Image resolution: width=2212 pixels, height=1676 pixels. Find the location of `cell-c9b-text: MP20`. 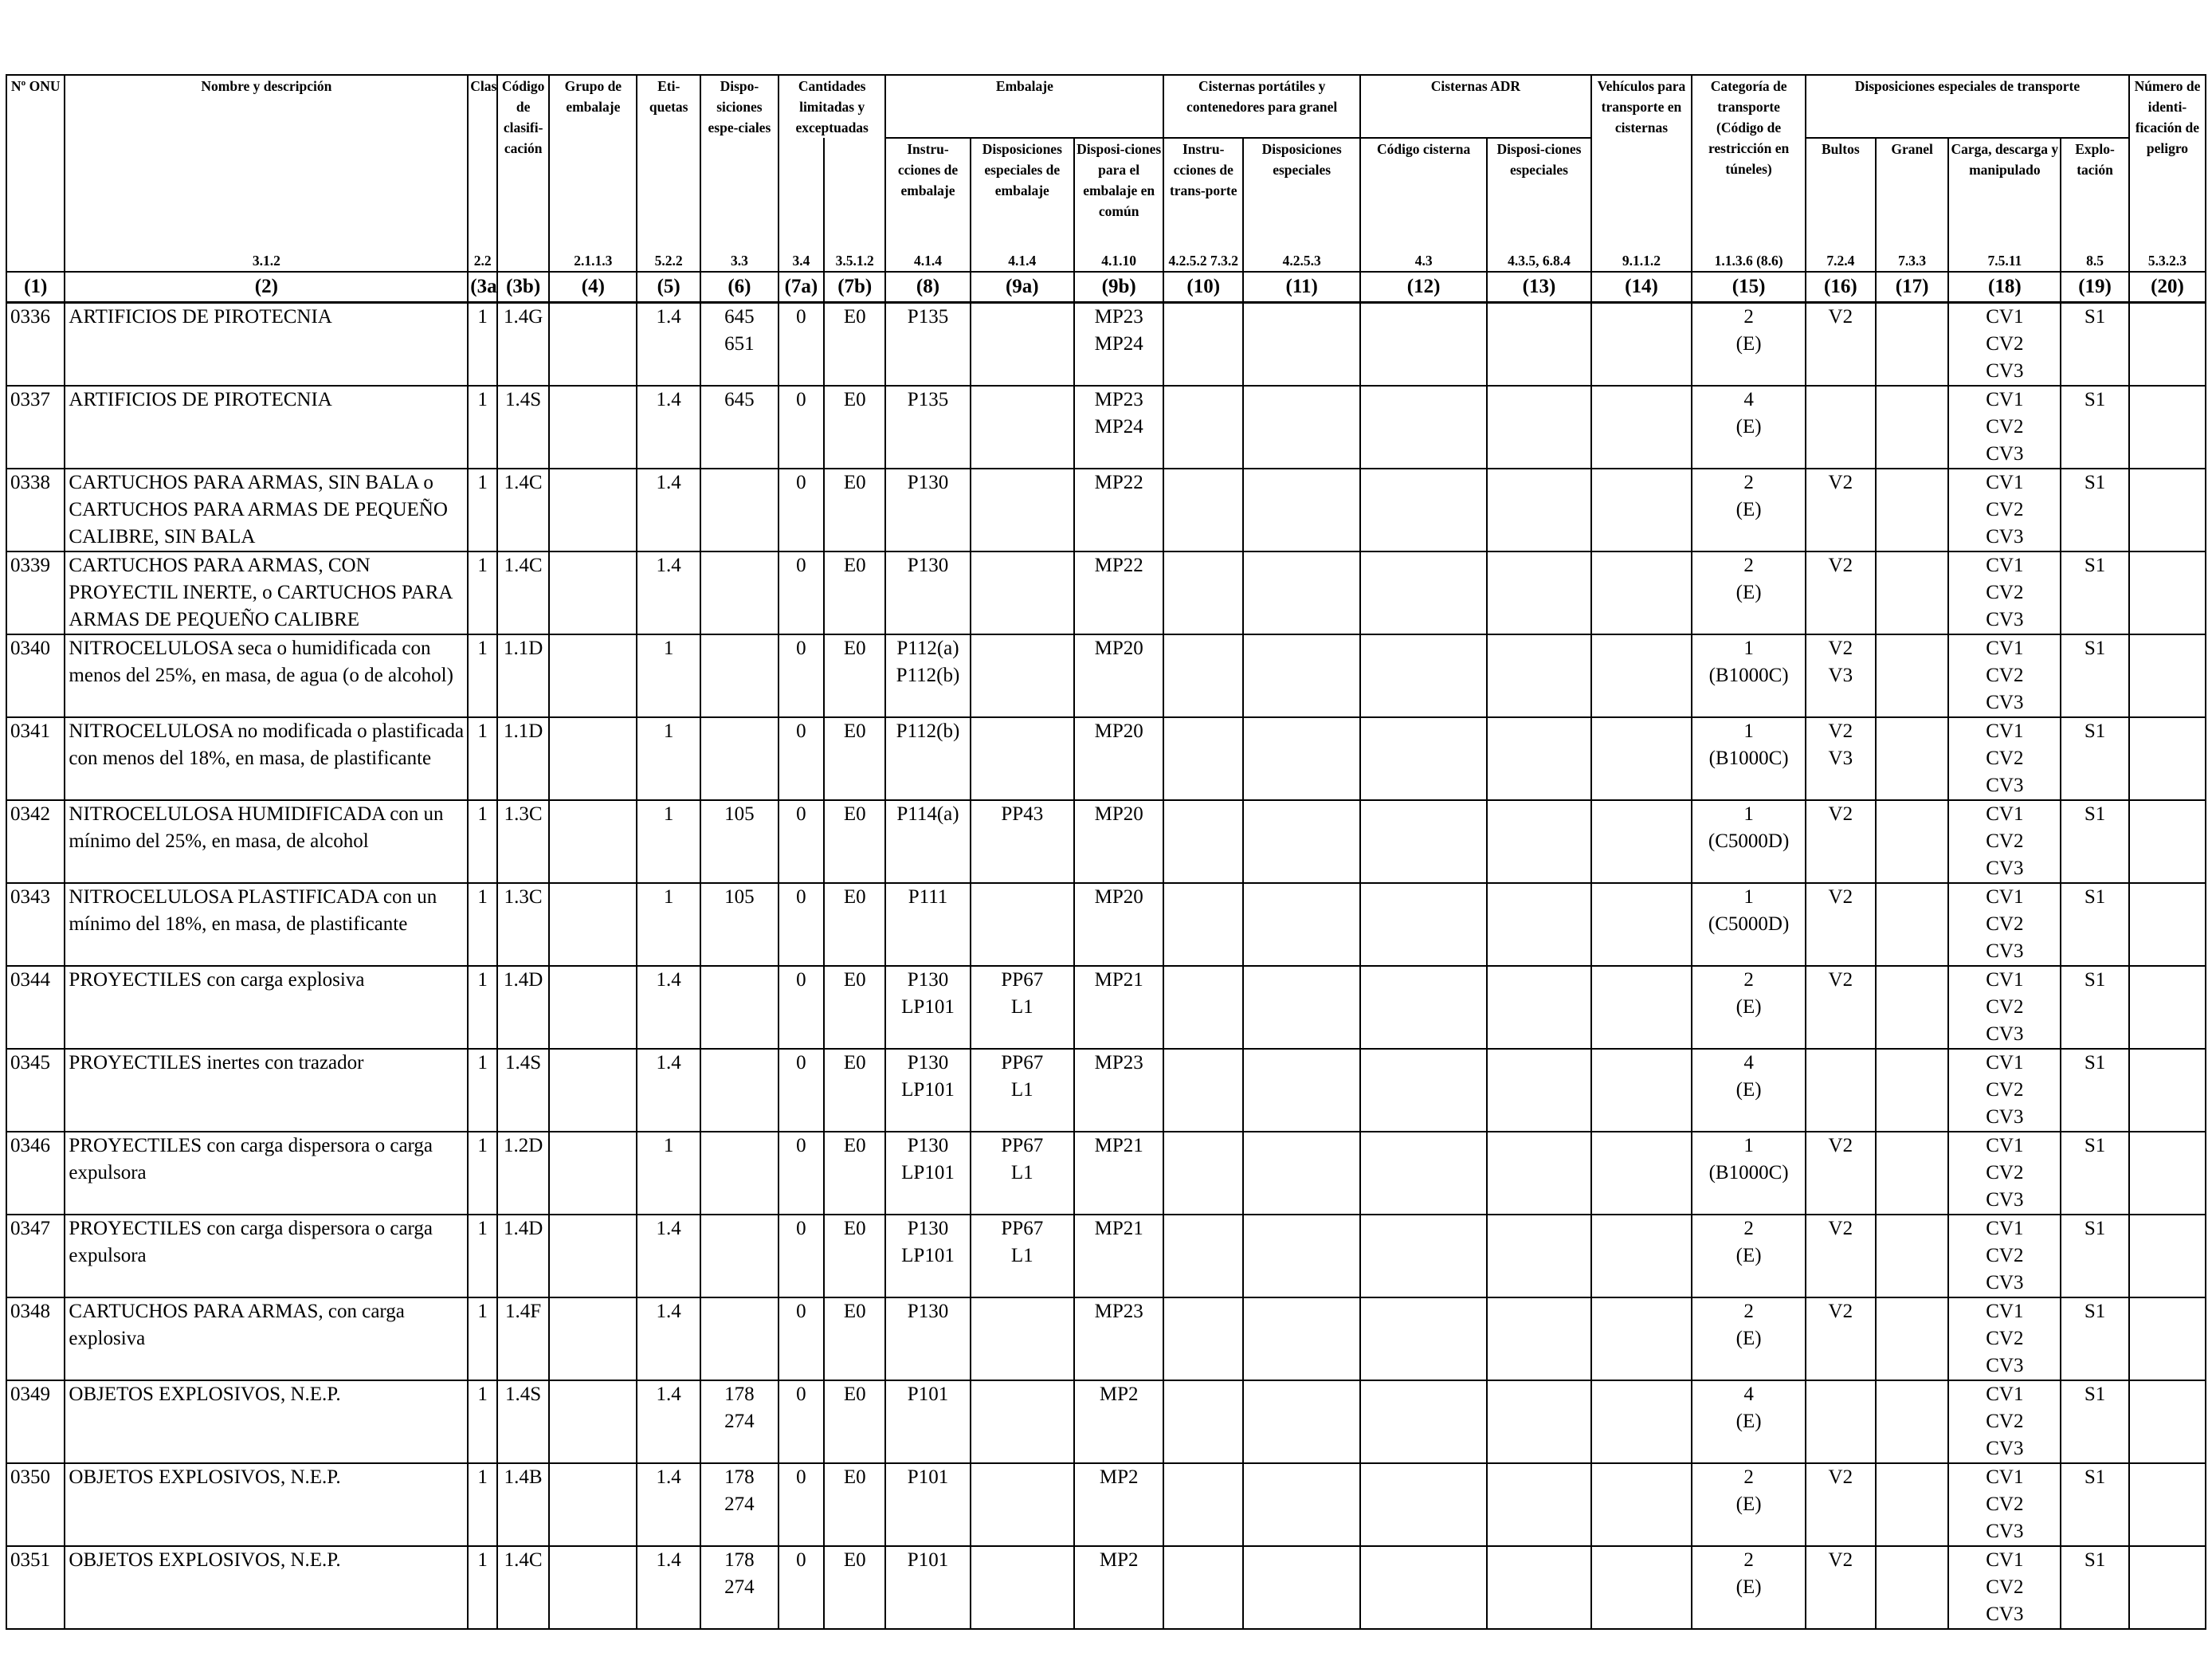

cell-c9b-text: MP20 is located at coordinates (1118, 814).